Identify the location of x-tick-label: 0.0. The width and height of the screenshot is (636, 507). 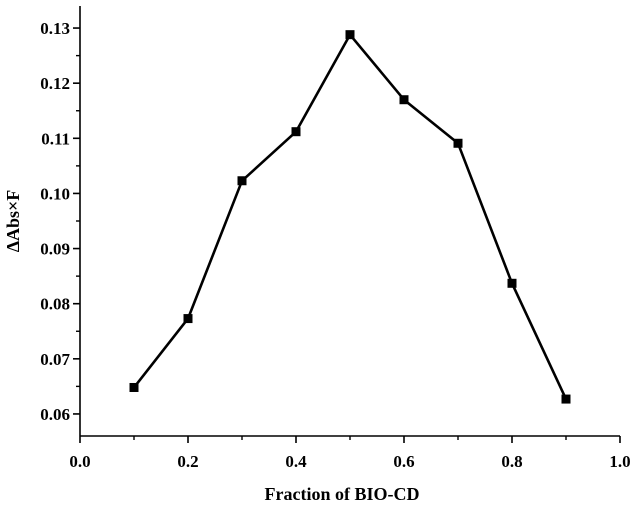
(79, 461).